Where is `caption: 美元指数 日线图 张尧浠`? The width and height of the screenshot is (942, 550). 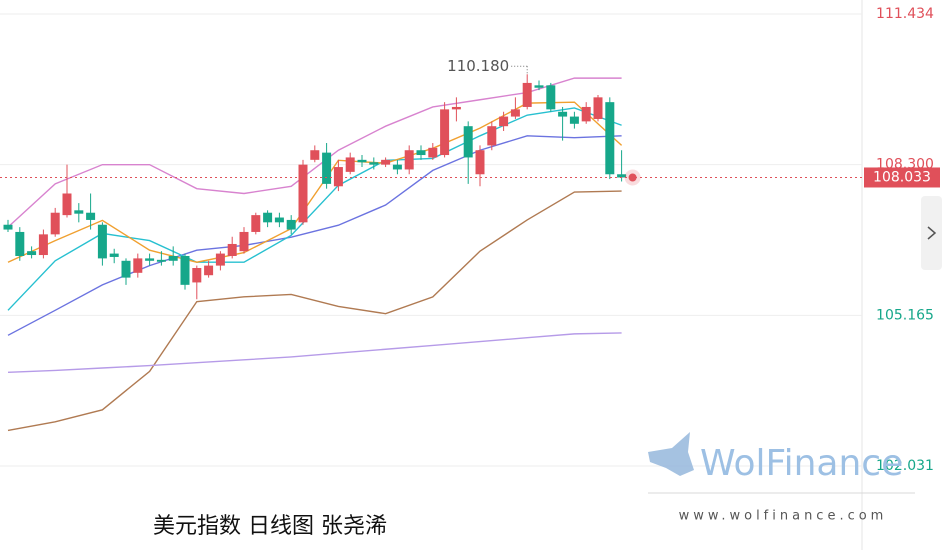
caption: 美元指数 日线图 张尧浠 is located at coordinates (270, 526).